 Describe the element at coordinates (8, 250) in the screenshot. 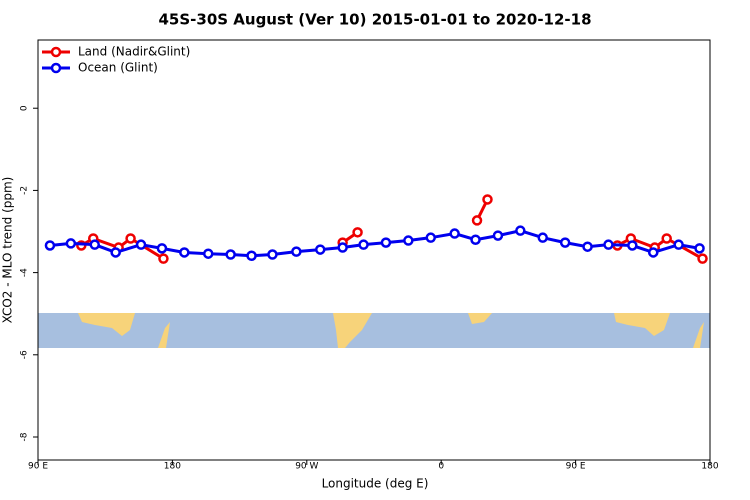

I see `y-axis-label: XCO2 - MLO trend (ppm)` at that location.